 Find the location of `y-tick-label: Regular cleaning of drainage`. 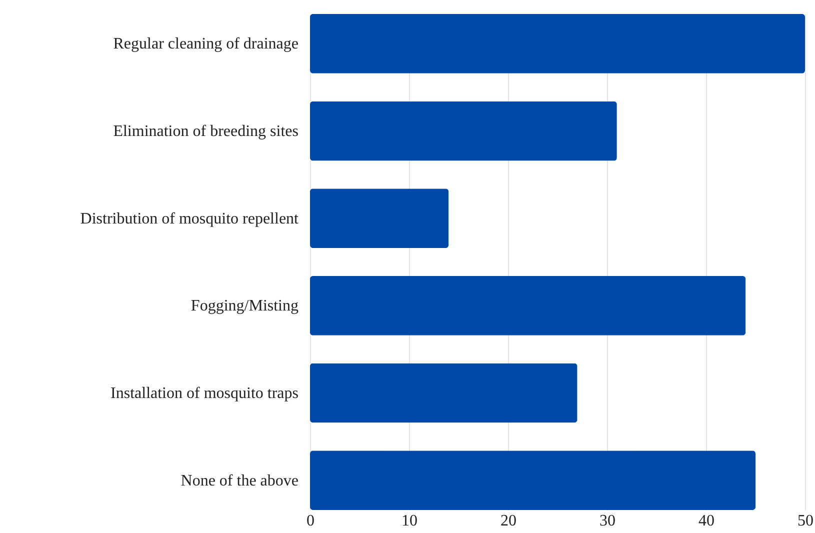

y-tick-label: Regular cleaning of drainage is located at coordinates (205, 44).